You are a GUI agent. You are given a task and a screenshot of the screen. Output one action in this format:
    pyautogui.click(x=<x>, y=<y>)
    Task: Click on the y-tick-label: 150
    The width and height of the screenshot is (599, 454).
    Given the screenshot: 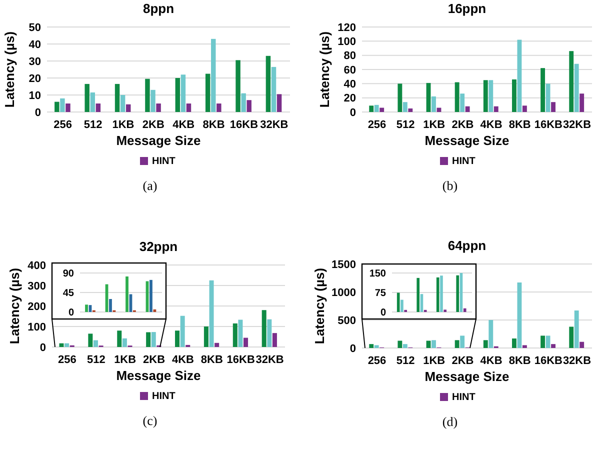 What is the action you would take?
    pyautogui.click(x=377, y=274)
    